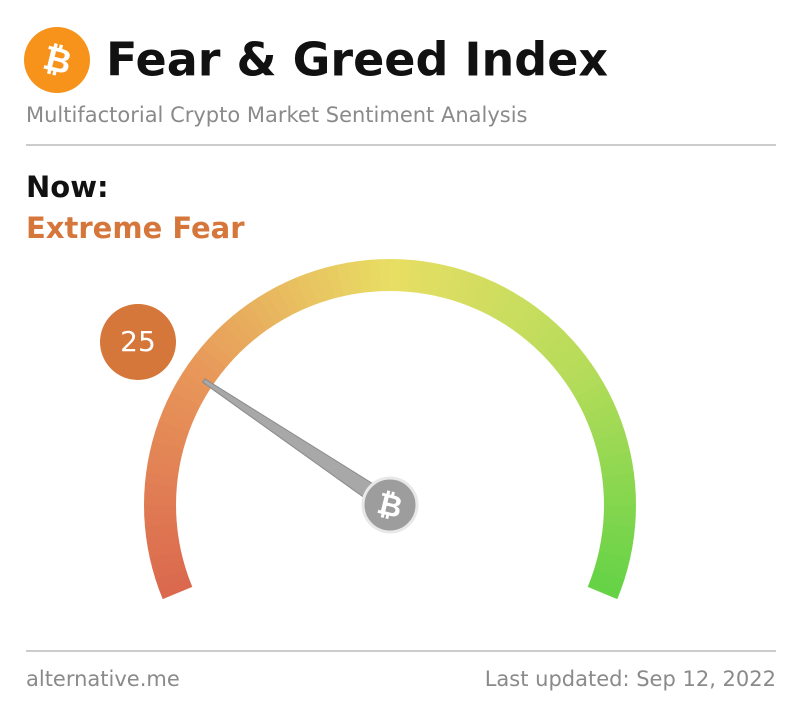  Describe the element at coordinates (630, 679) in the screenshot. I see `updated: Last updated: Sep 12, 2022` at that location.